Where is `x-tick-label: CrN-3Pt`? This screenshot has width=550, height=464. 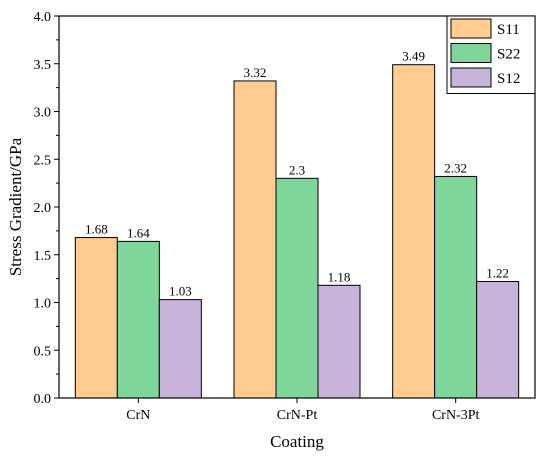
x-tick-label: CrN-3Pt is located at coordinates (456, 415).